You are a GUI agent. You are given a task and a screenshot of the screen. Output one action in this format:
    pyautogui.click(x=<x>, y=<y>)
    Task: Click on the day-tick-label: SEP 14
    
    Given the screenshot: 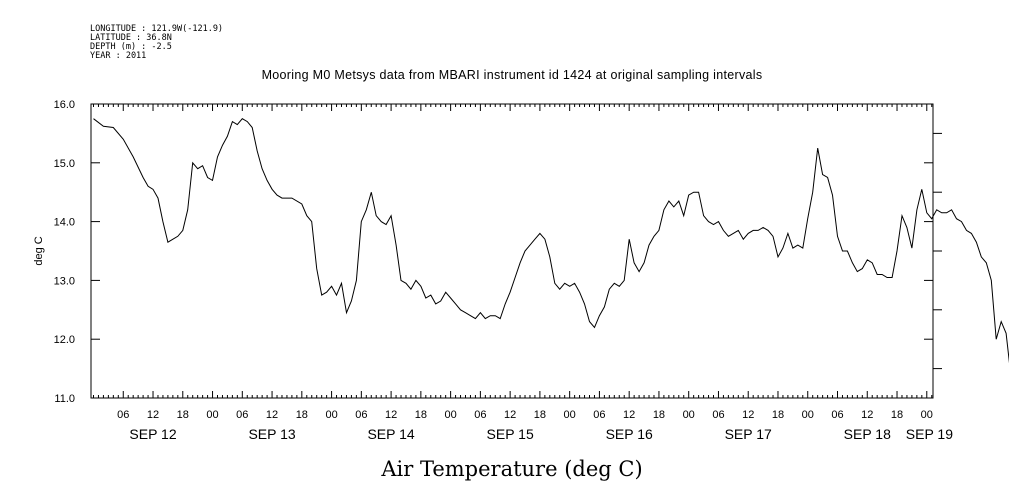 What is the action you would take?
    pyautogui.click(x=390, y=434)
    